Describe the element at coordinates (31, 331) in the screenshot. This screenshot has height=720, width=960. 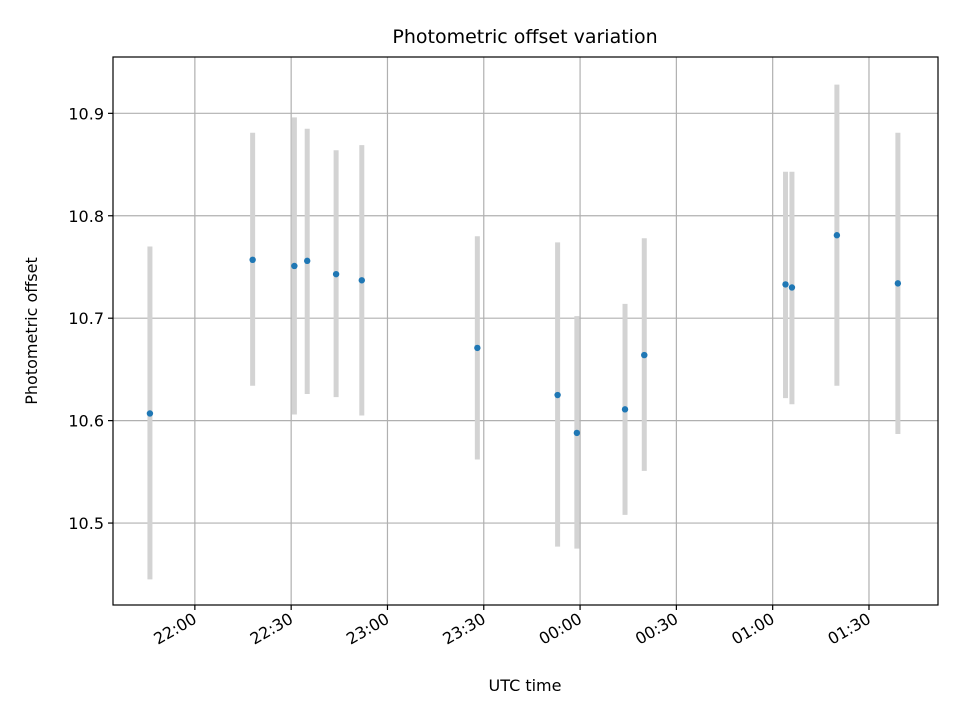
I see `y-axis-label: Photometric offset` at that location.